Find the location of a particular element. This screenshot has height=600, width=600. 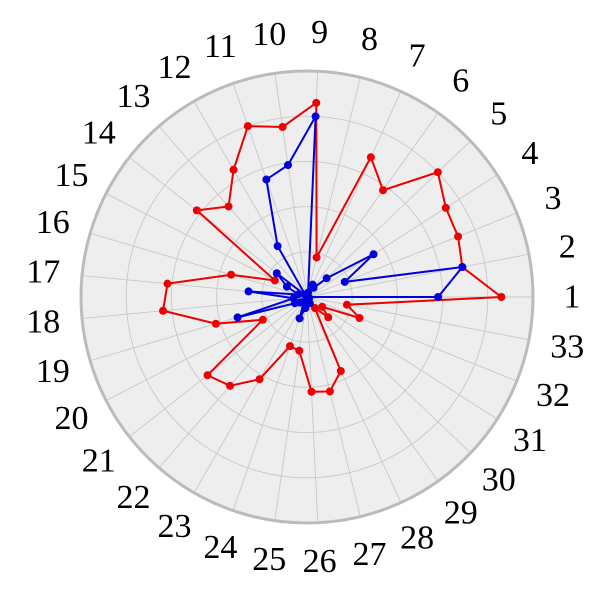

category-label: 31 is located at coordinates (530, 440).